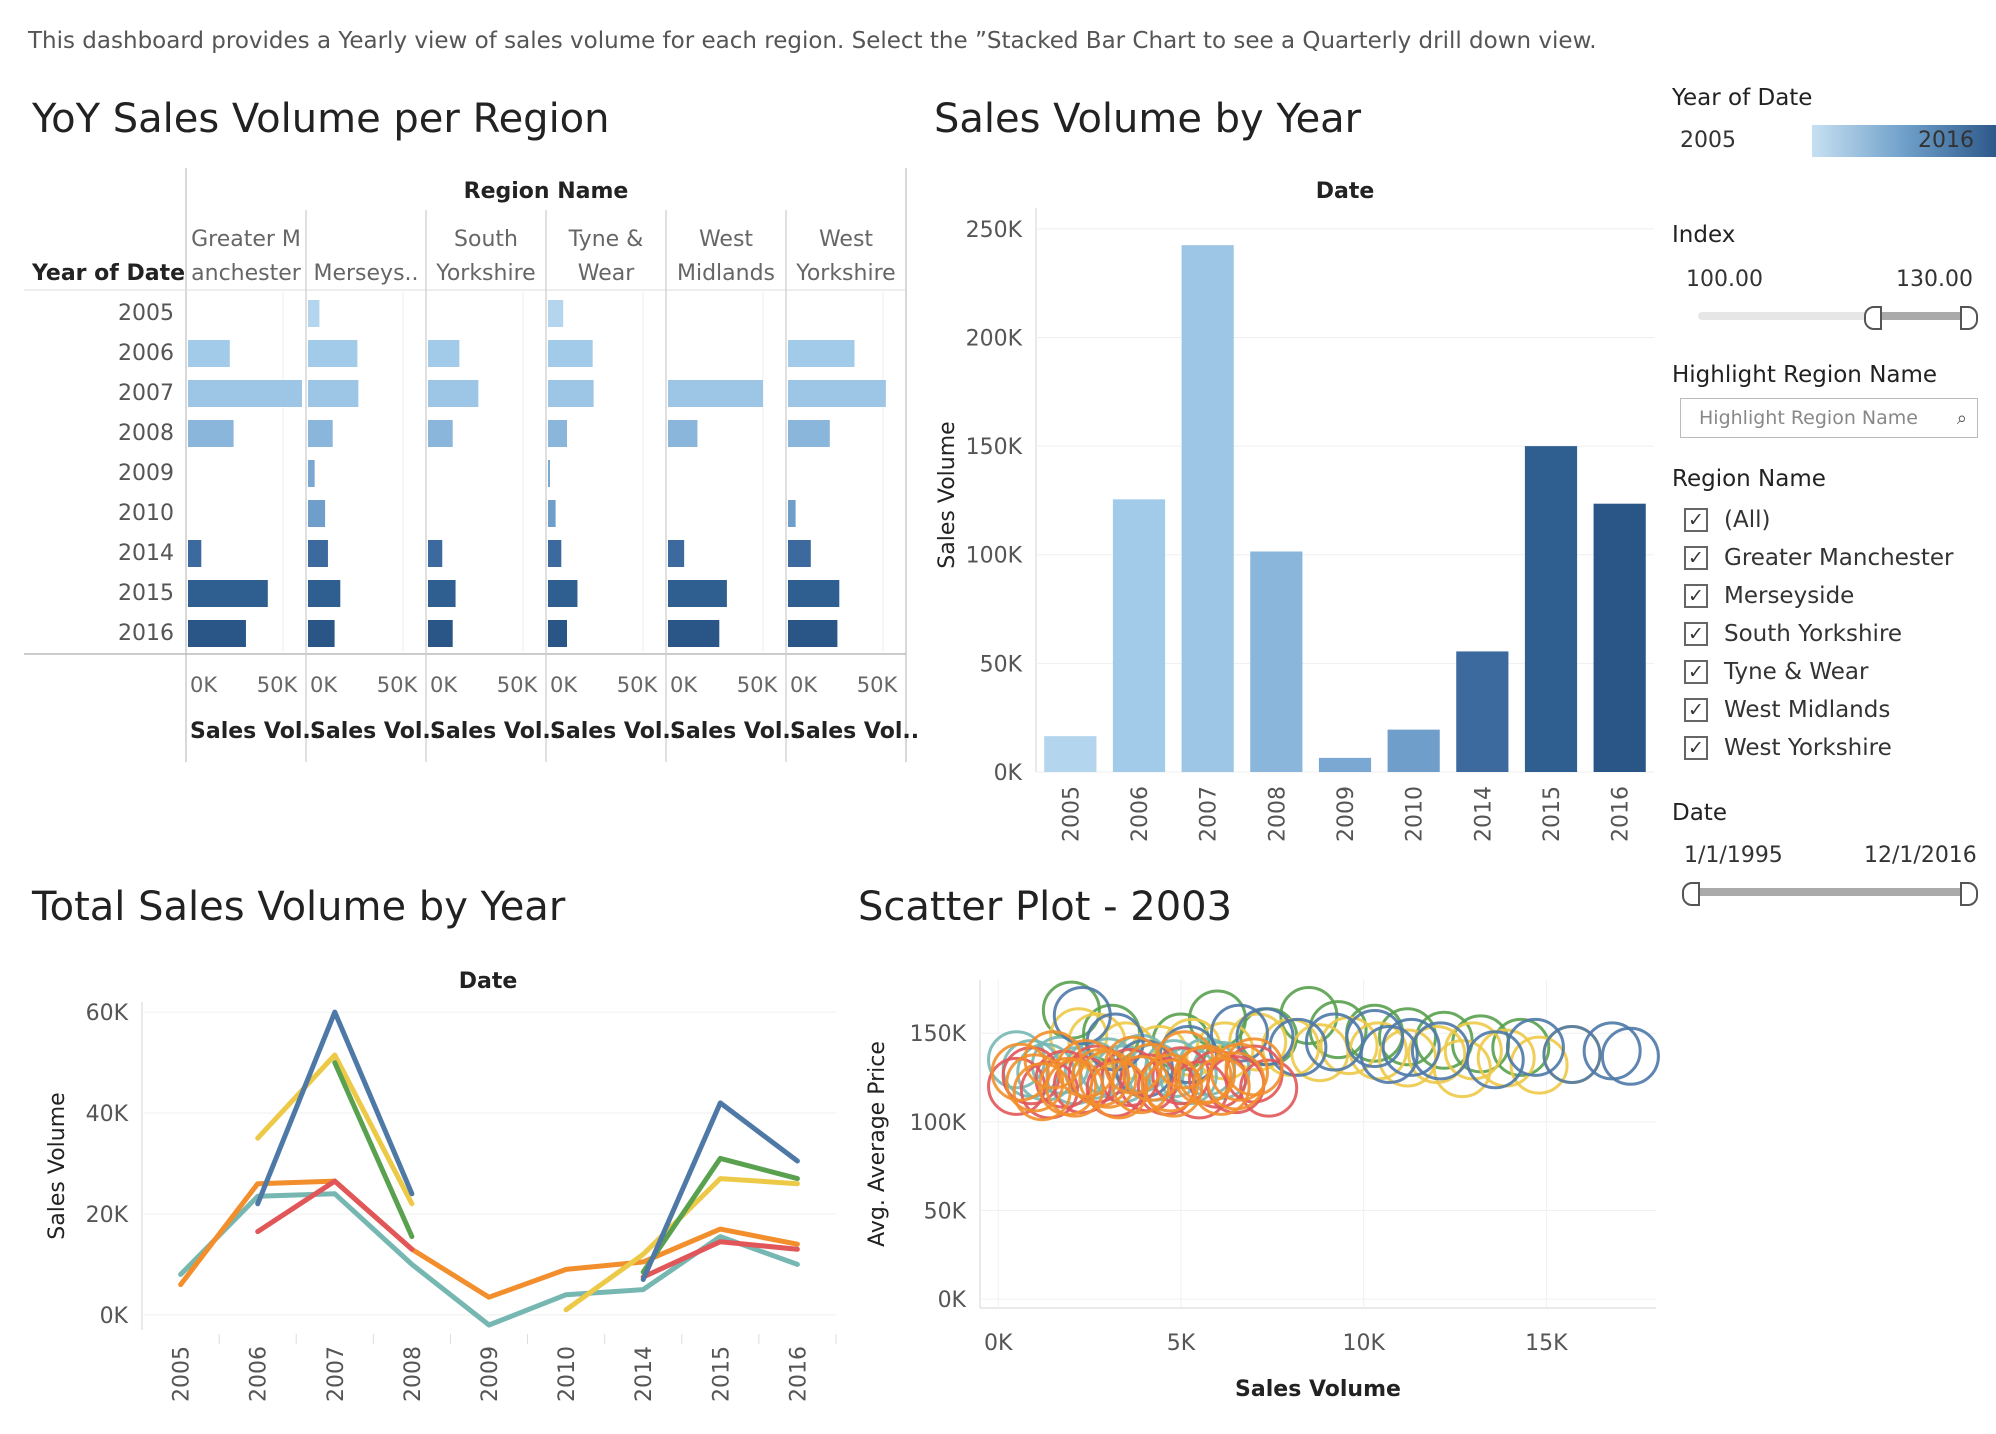  What do you see at coordinates (228, 593) in the screenshot?
I see `yoy-bar-greater-manchester-2015` at bounding box center [228, 593].